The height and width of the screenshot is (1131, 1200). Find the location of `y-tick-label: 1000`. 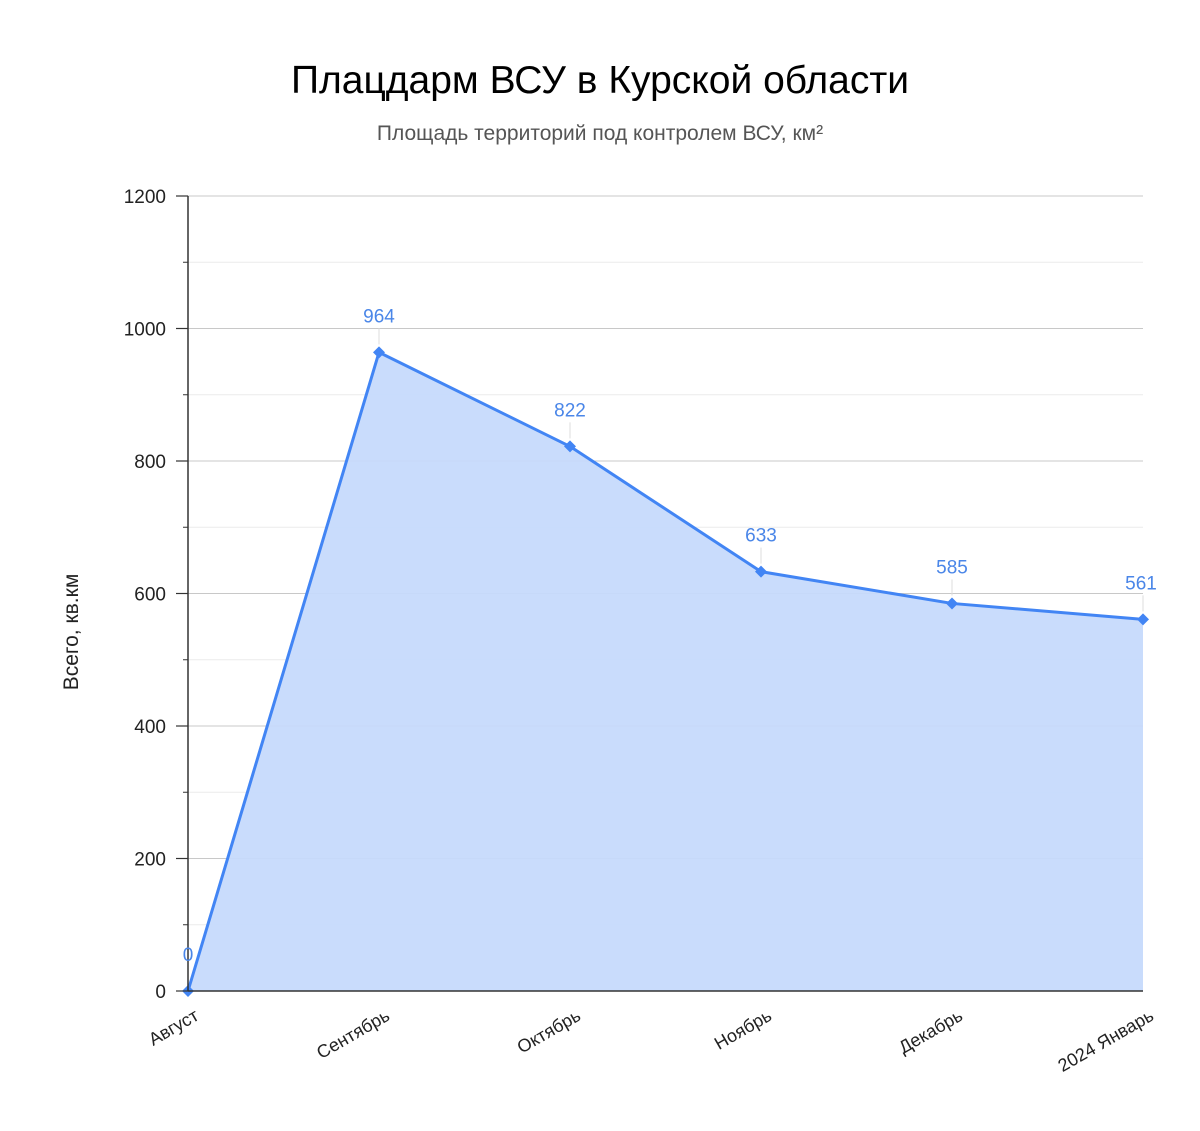

y-tick-label: 1000 is located at coordinates (145, 330).